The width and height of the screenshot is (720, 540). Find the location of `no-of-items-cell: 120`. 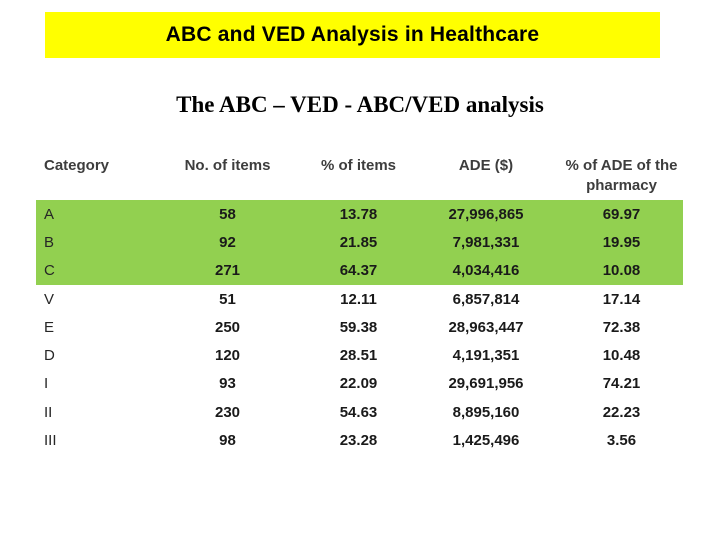

no-of-items-cell: 120 is located at coordinates (227, 356).